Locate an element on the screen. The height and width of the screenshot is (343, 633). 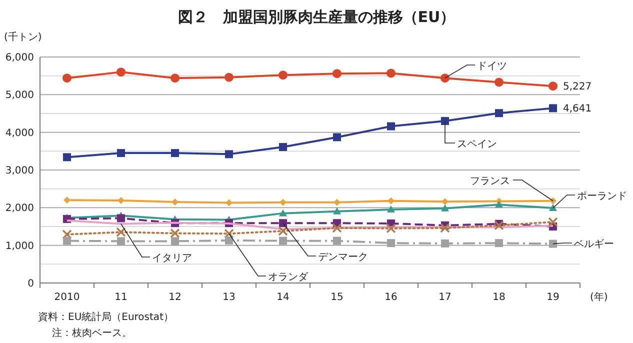
x-tick-label: 17 is located at coordinates (445, 297).